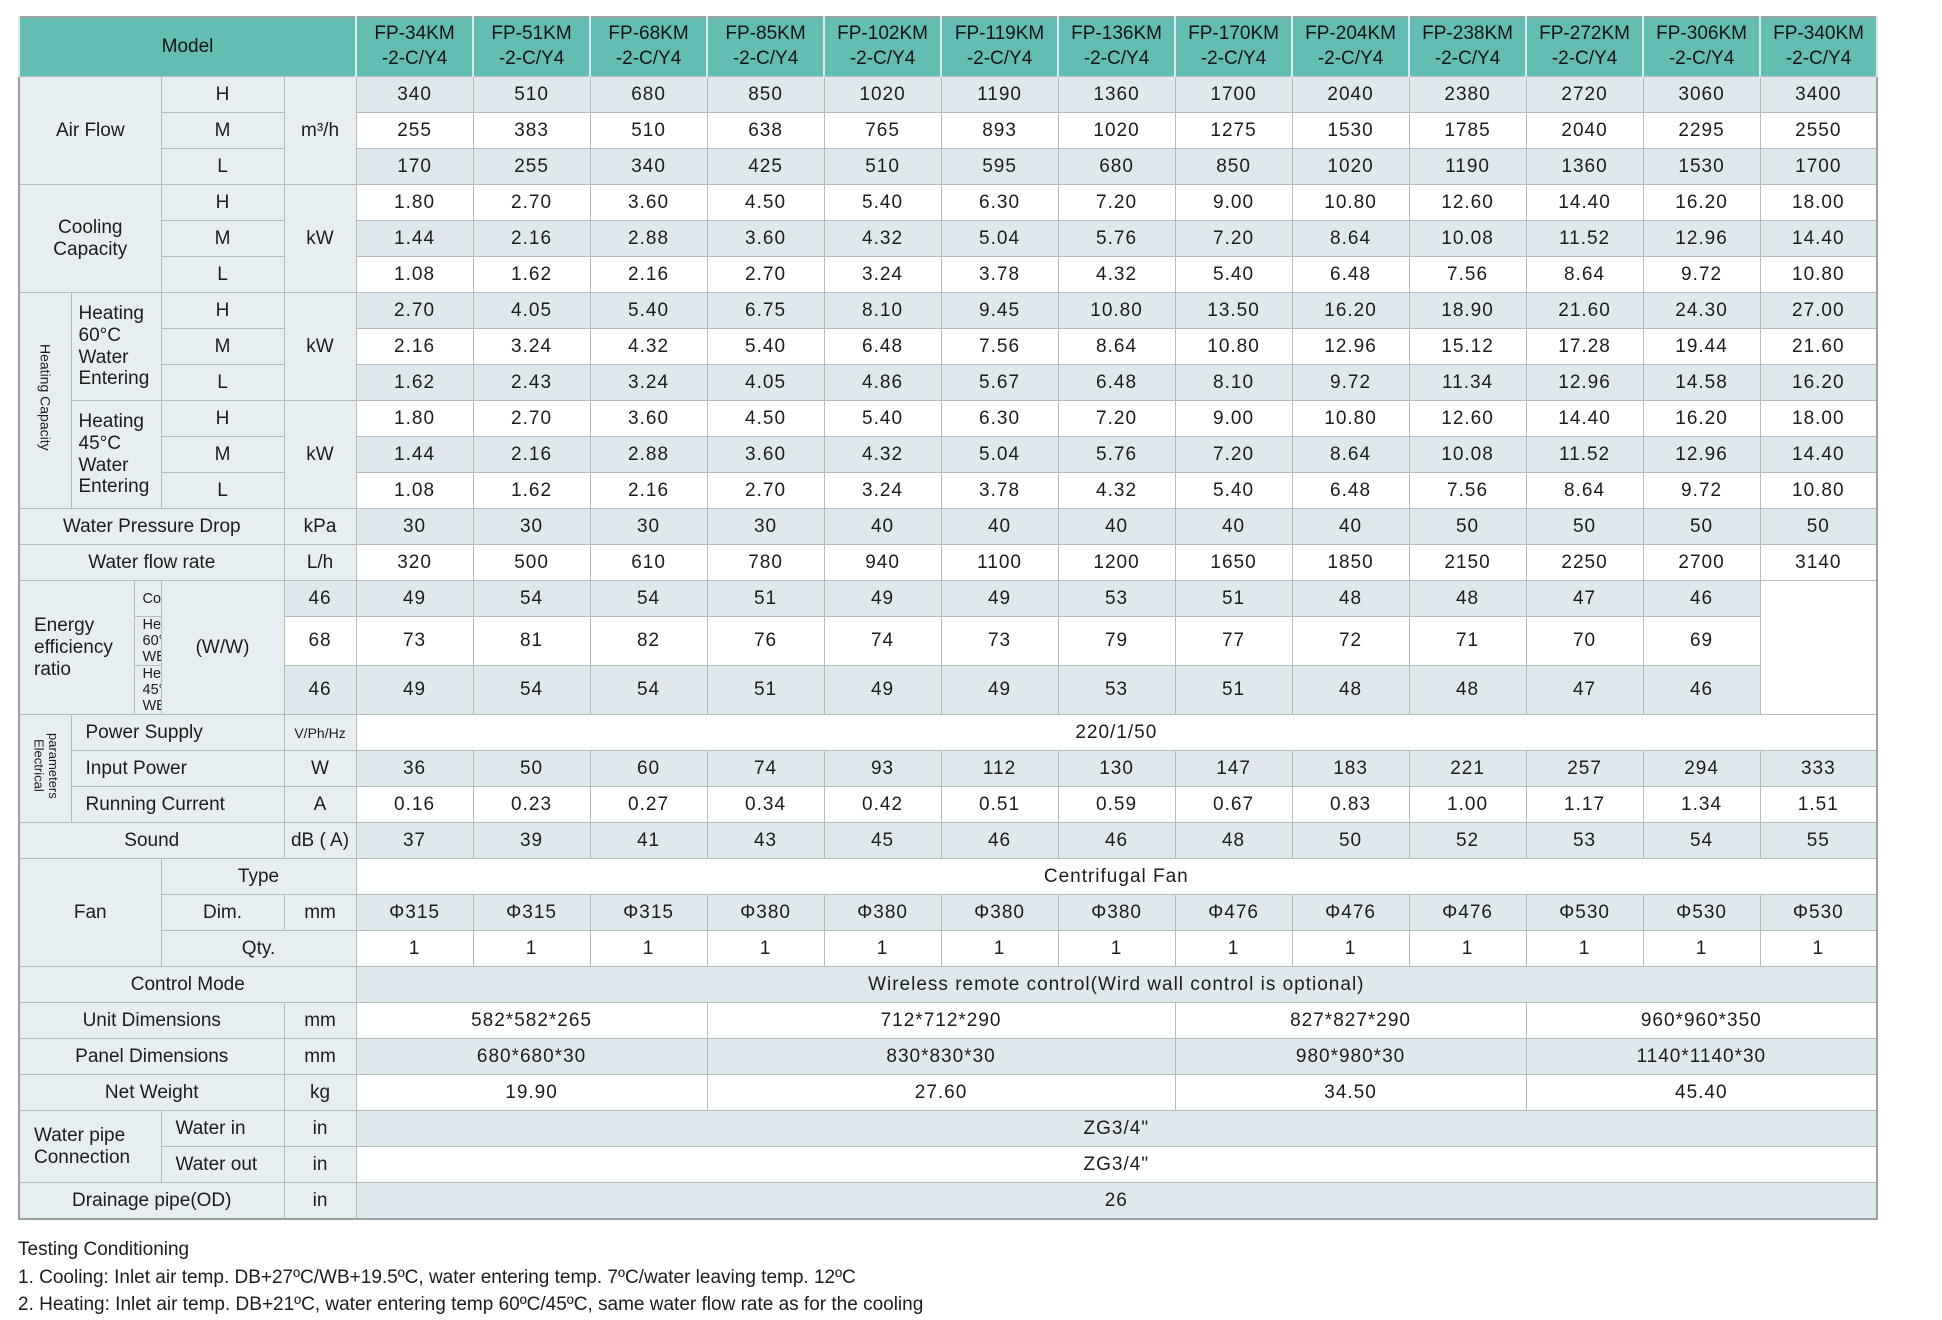 The image size is (1942, 1320). Describe the element at coordinates (1233, 130) in the screenshot. I see `value-cell: 1275` at that location.